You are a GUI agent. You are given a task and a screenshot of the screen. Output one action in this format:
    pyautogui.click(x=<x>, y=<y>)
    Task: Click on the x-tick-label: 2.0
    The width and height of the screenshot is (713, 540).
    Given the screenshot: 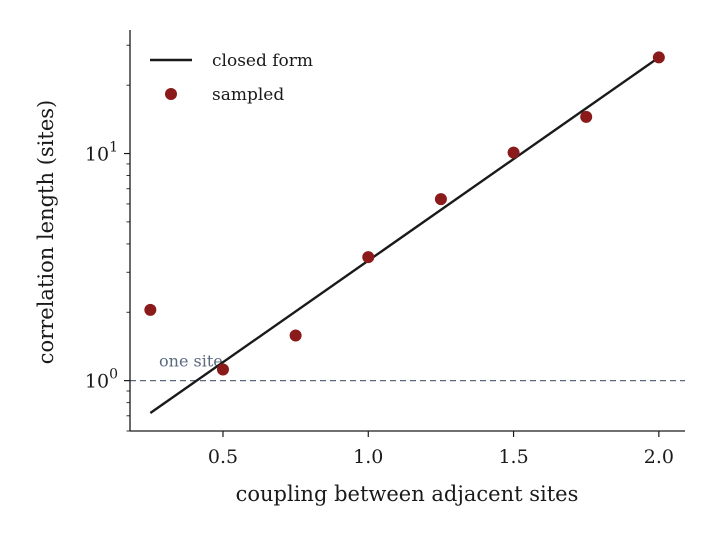 What is the action you would take?
    pyautogui.click(x=659, y=457)
    